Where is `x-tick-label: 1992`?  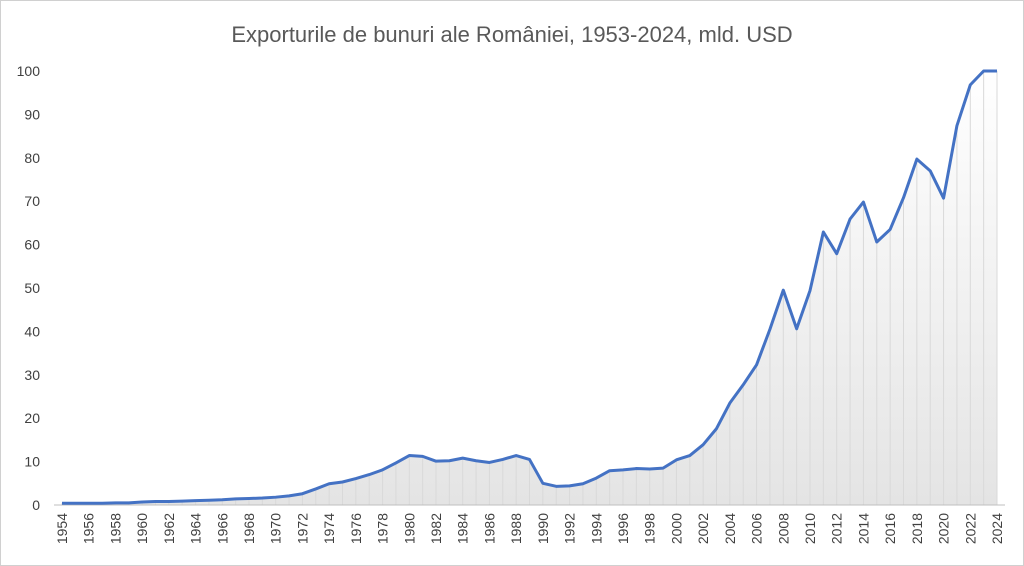
x-tick-label: 1992 is located at coordinates (570, 528).